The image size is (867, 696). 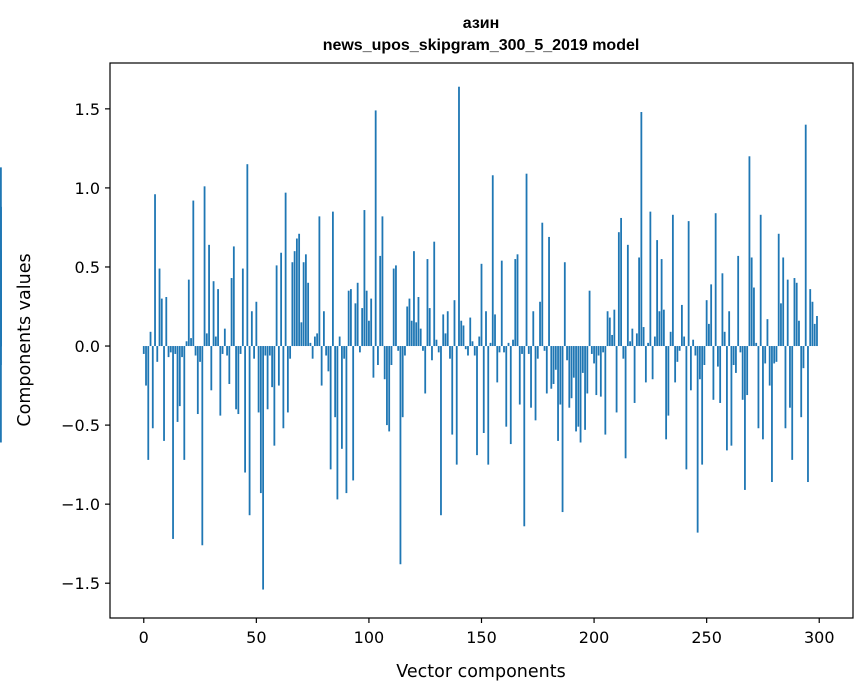 I want to click on y-tick-label: −1.0, so click(x=80, y=504).